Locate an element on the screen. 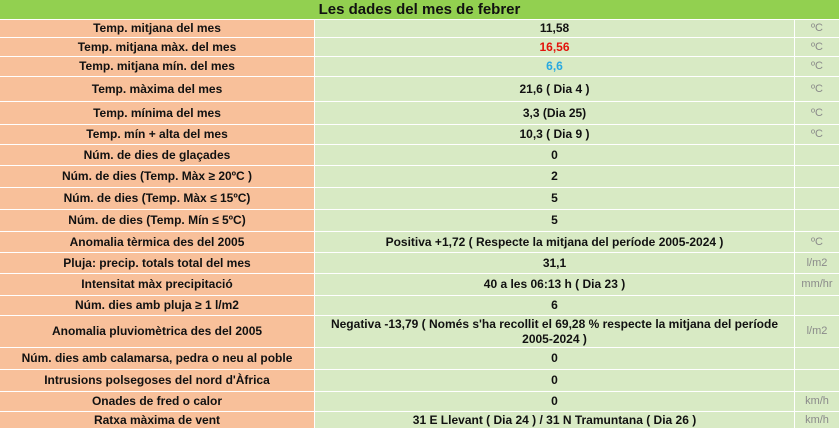  row-label: Temp. mitjana del mes is located at coordinates (157, 29).